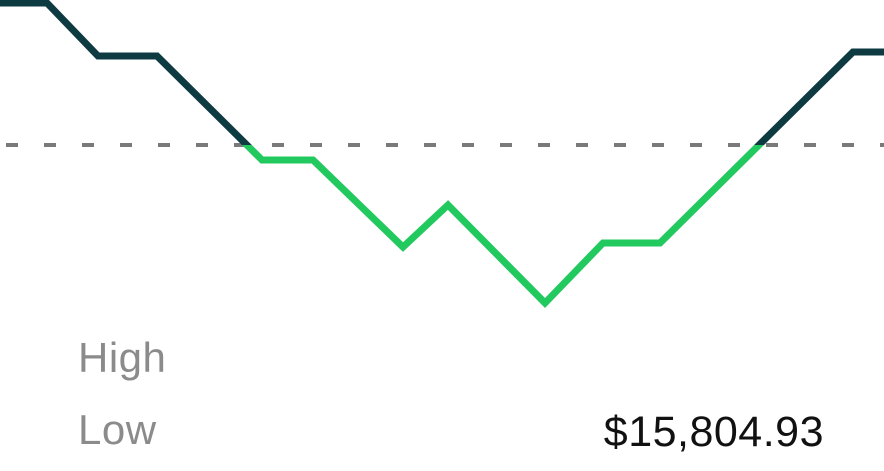  Describe the element at coordinates (117, 429) in the screenshot. I see `low-label: Low` at that location.